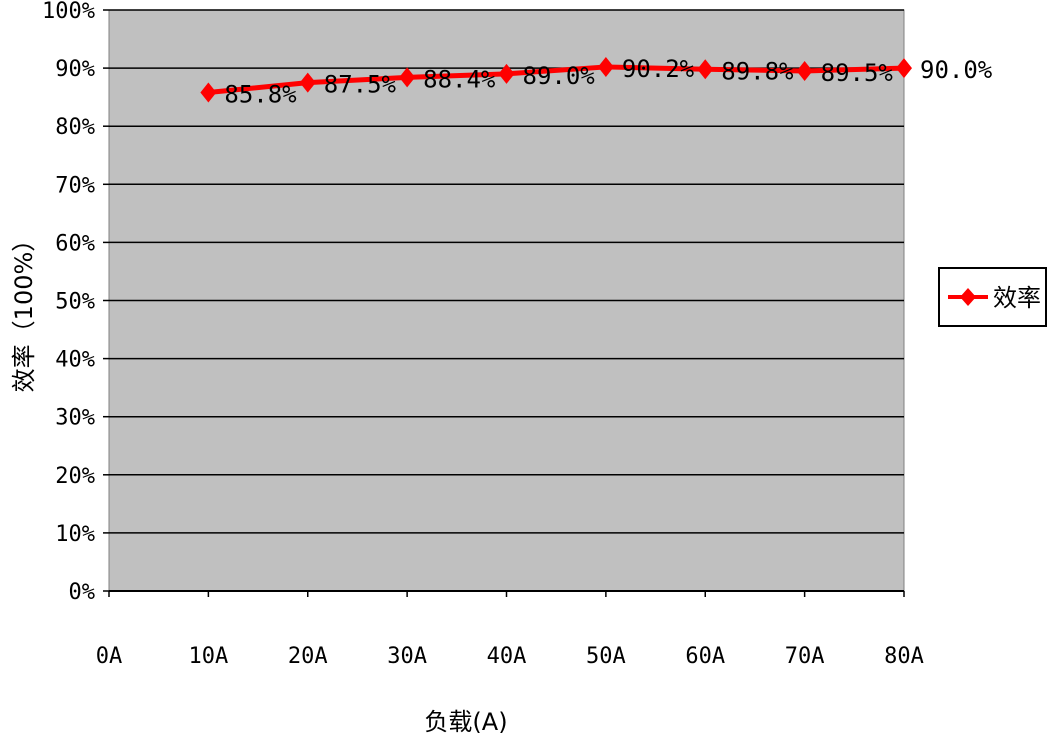  Describe the element at coordinates (75, 69) in the screenshot. I see `y-tick-label: 90%` at that location.